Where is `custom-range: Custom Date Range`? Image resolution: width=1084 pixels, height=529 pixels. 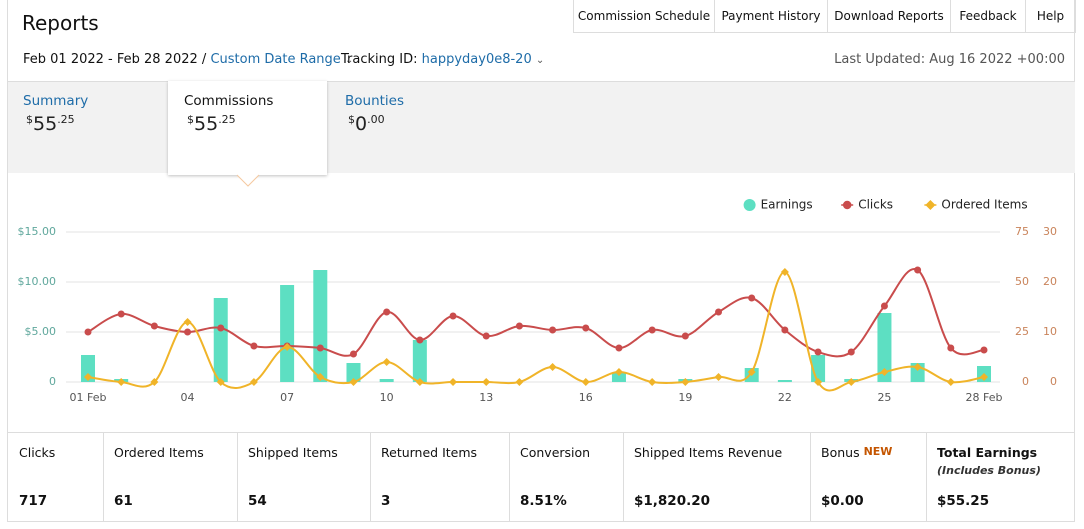
custom-range: Custom Date Range is located at coordinates (275, 59).